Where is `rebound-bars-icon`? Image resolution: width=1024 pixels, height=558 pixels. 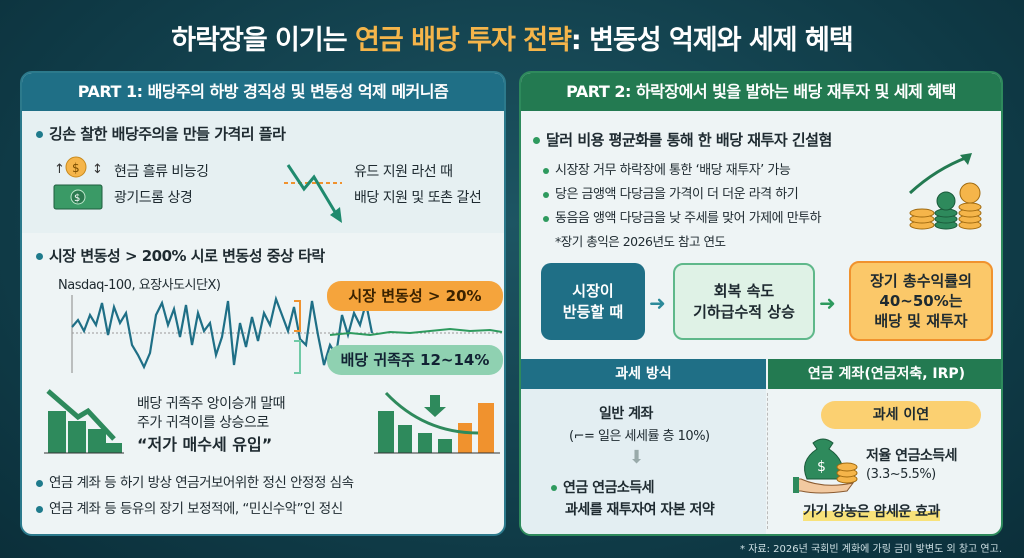
rebound-bars-icon is located at coordinates (437, 422).